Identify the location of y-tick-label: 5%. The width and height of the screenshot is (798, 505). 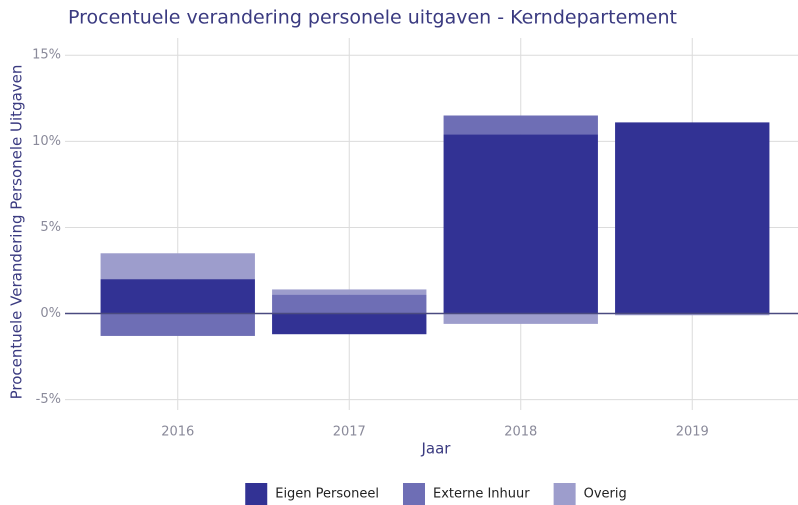
(50, 227).